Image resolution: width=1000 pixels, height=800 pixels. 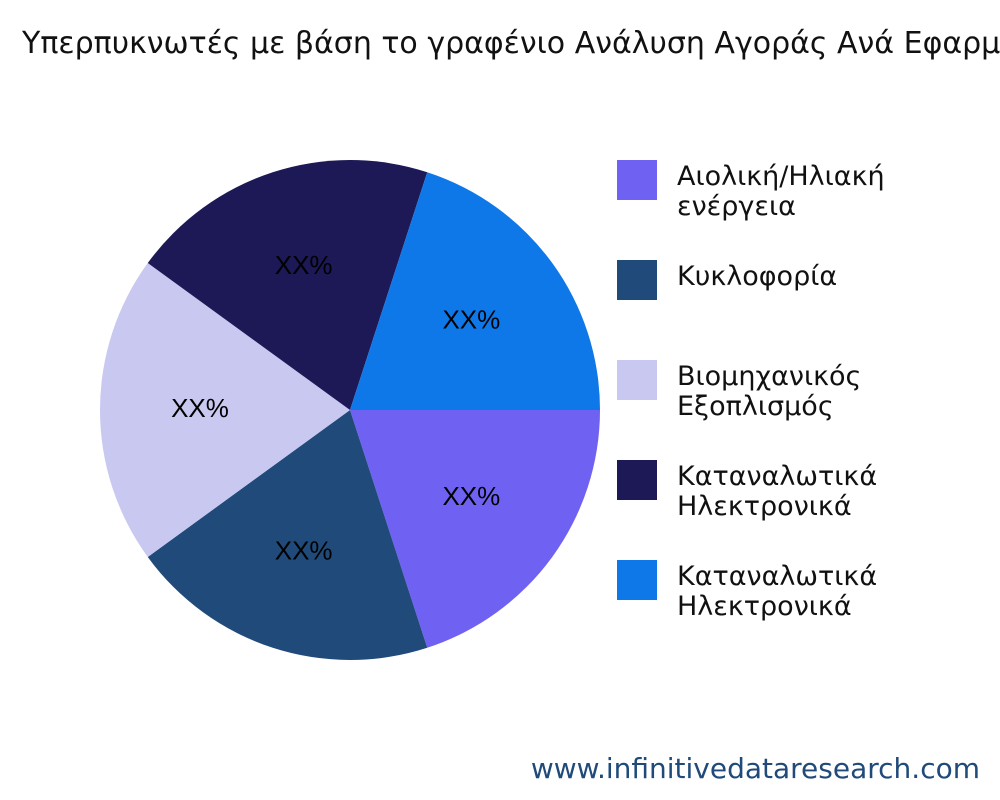 I want to click on watermark: www.infinitivedataresearch.com, so click(x=755, y=768).